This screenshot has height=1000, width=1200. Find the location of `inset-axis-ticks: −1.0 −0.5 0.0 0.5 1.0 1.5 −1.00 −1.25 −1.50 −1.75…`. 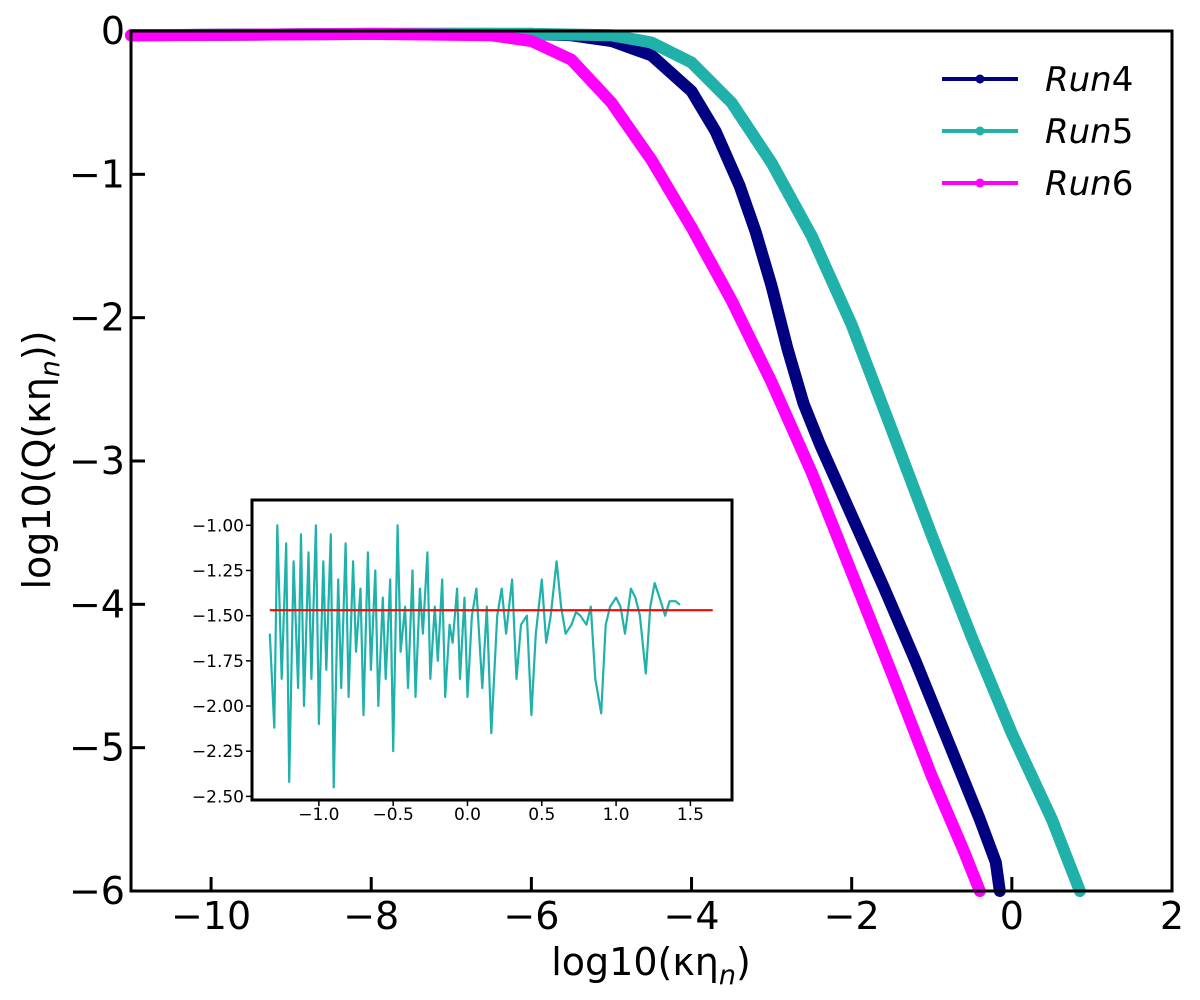

inset-axis-ticks: −1.0 −0.5 0.0 0.5 1.0 1.5 −1.00 −1.25 −1.50 −1.75… is located at coordinates (448, 670).